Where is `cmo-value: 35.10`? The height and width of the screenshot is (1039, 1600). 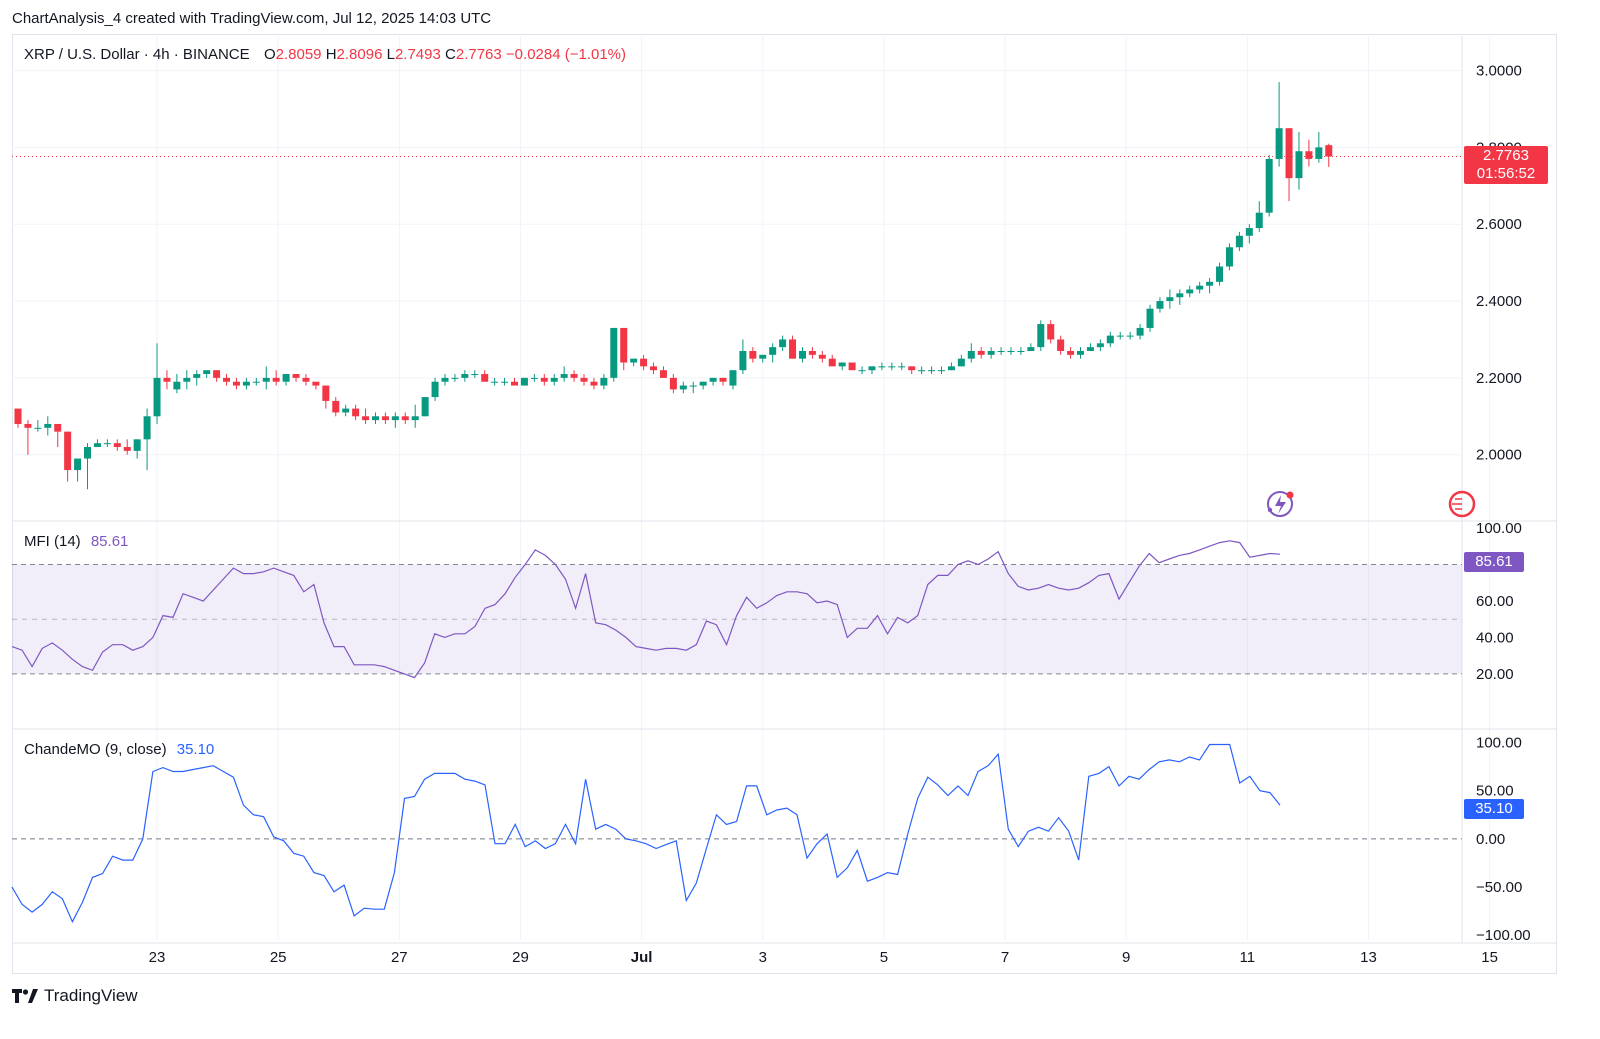 cmo-value: 35.10 is located at coordinates (195, 749).